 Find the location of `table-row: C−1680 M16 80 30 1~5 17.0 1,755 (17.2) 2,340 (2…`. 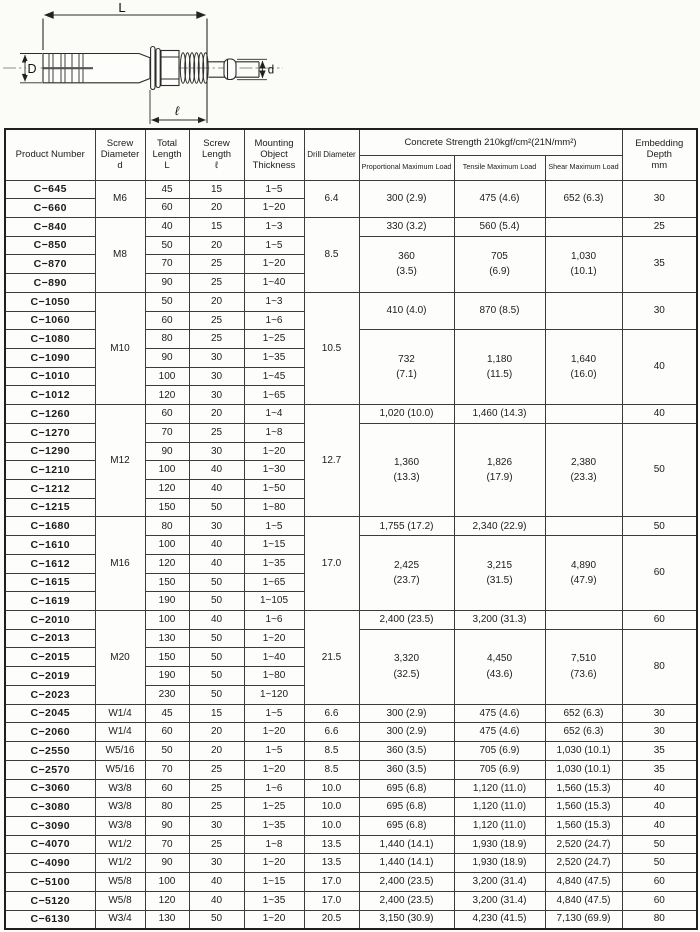

table-row: C−1680 M16 80 30 1~5 17.0 1,755 (17.2) 2,340 (2… is located at coordinates (351, 564).